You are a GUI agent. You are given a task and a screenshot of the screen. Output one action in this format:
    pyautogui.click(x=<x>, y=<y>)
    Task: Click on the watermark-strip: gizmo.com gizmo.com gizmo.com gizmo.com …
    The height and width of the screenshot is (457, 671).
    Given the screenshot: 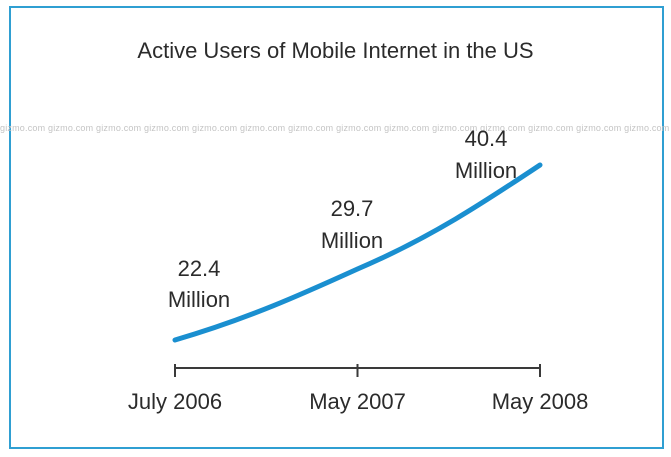 What is the action you would take?
    pyautogui.click(x=335, y=128)
    